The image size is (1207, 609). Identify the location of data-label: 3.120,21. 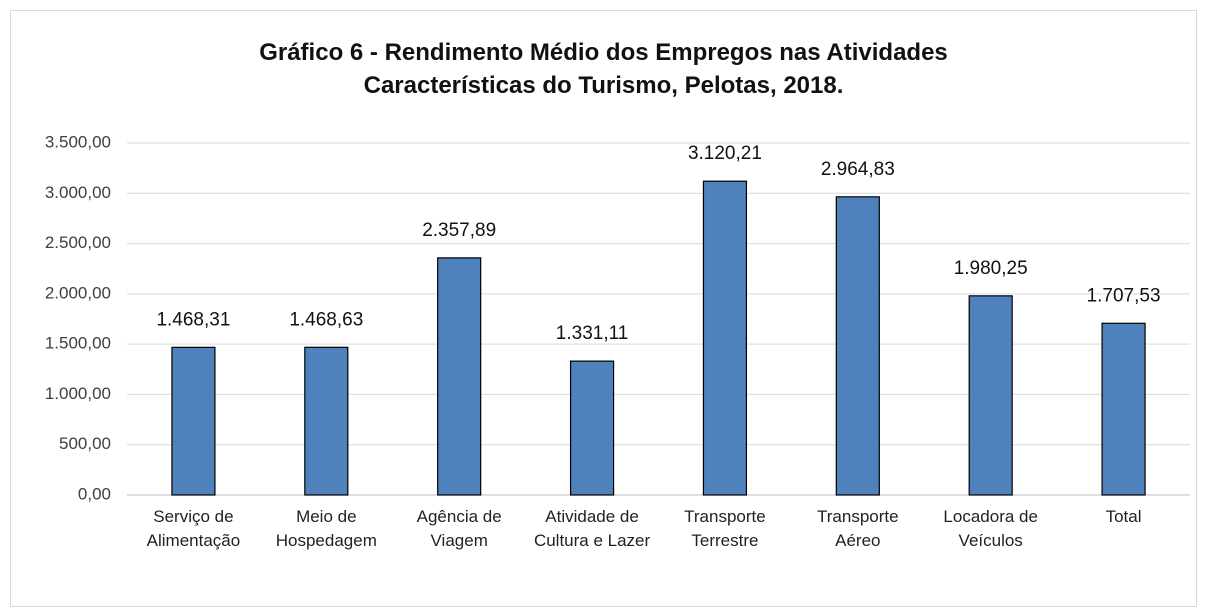
(725, 153).